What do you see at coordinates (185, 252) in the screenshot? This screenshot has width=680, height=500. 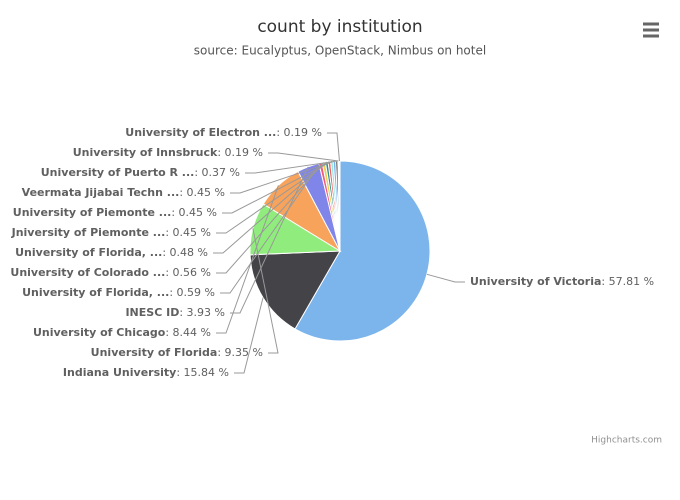 I see `value-label: : 0.48 %` at bounding box center [185, 252].